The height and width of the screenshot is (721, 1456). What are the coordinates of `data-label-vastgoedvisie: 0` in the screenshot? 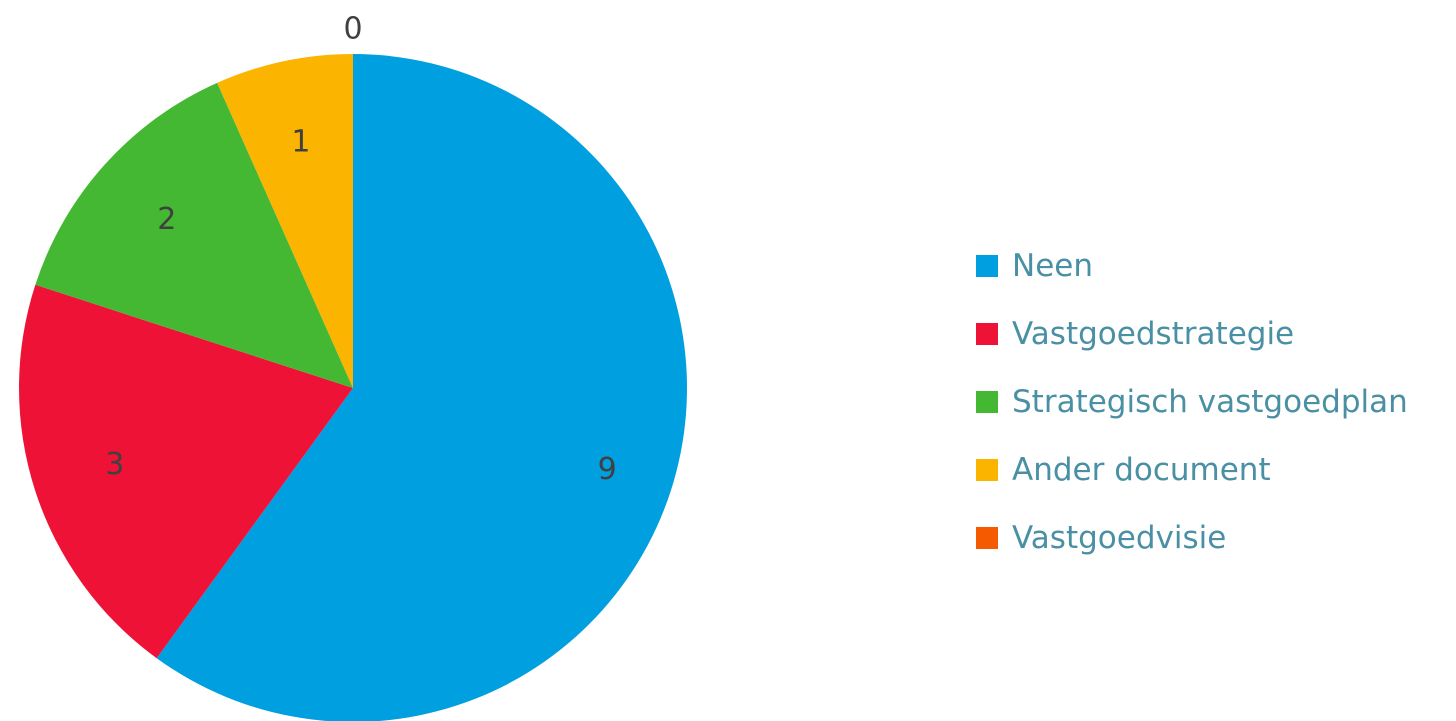 It's located at (352, 29).